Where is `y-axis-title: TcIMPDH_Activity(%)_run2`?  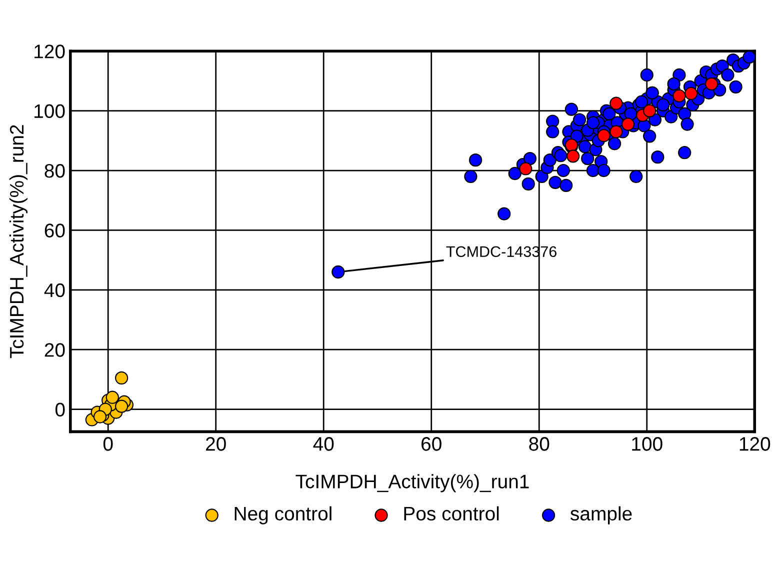
y-axis-title: TcIMPDH_Activity(%)_run2 is located at coordinates (18, 241).